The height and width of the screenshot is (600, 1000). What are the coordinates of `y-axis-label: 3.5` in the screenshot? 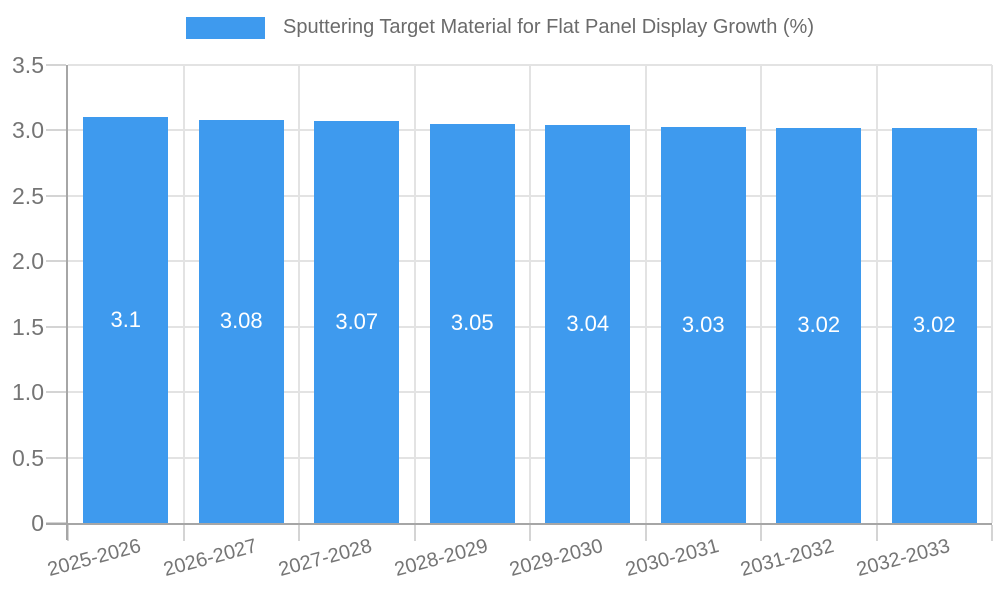 It's located at (28, 65).